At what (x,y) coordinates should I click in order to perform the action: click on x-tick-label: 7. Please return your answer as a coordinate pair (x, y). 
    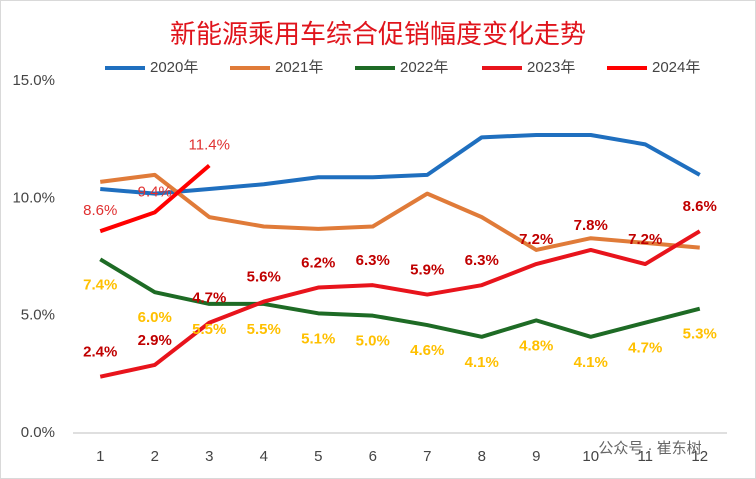
    Looking at the image, I should click on (427, 456).